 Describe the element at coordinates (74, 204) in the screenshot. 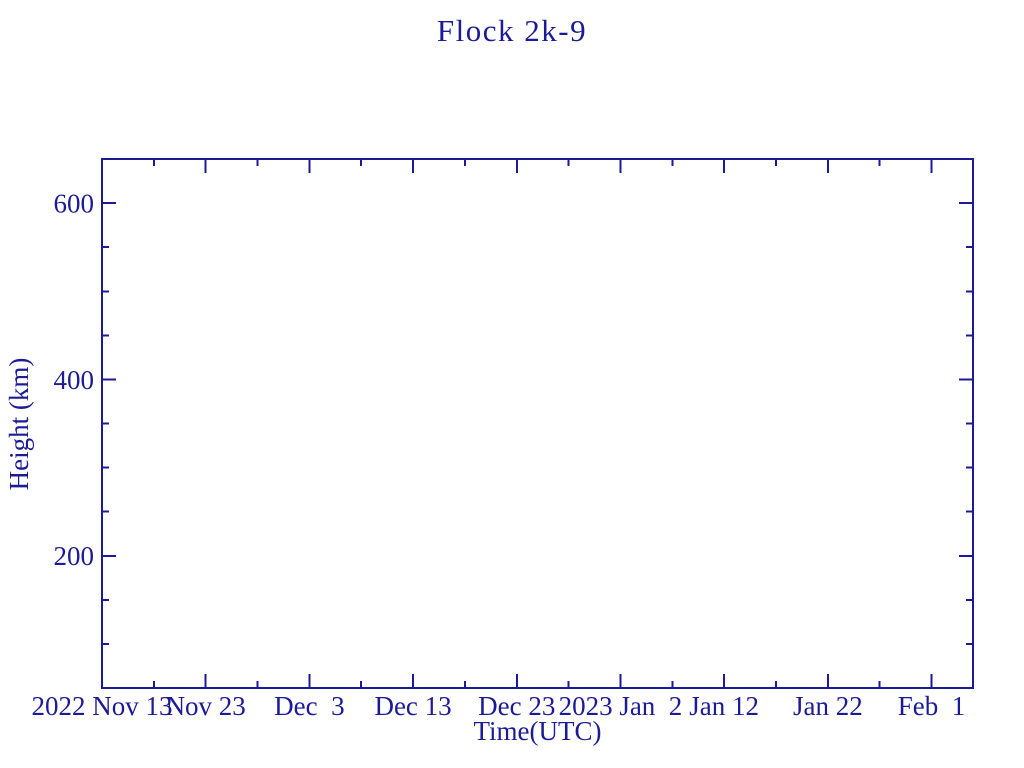

I see `y-tick-label: 600` at that location.